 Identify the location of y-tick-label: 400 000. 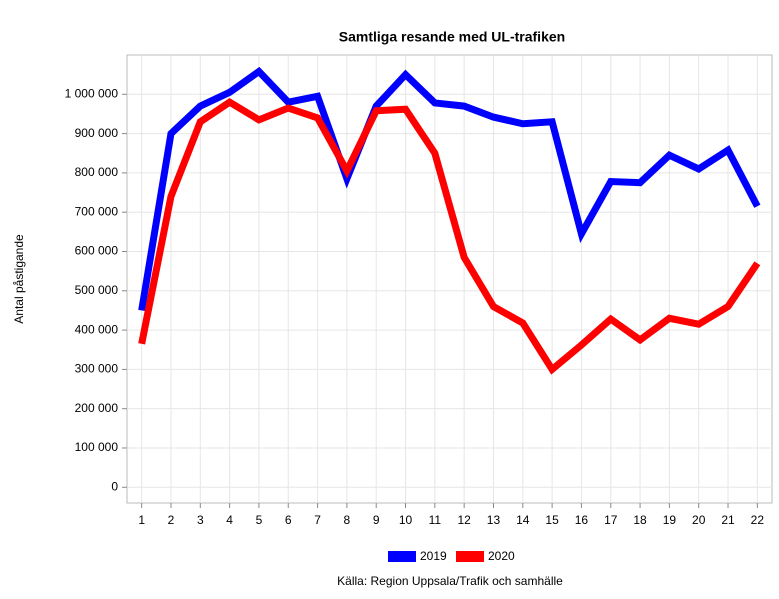
(97, 329).